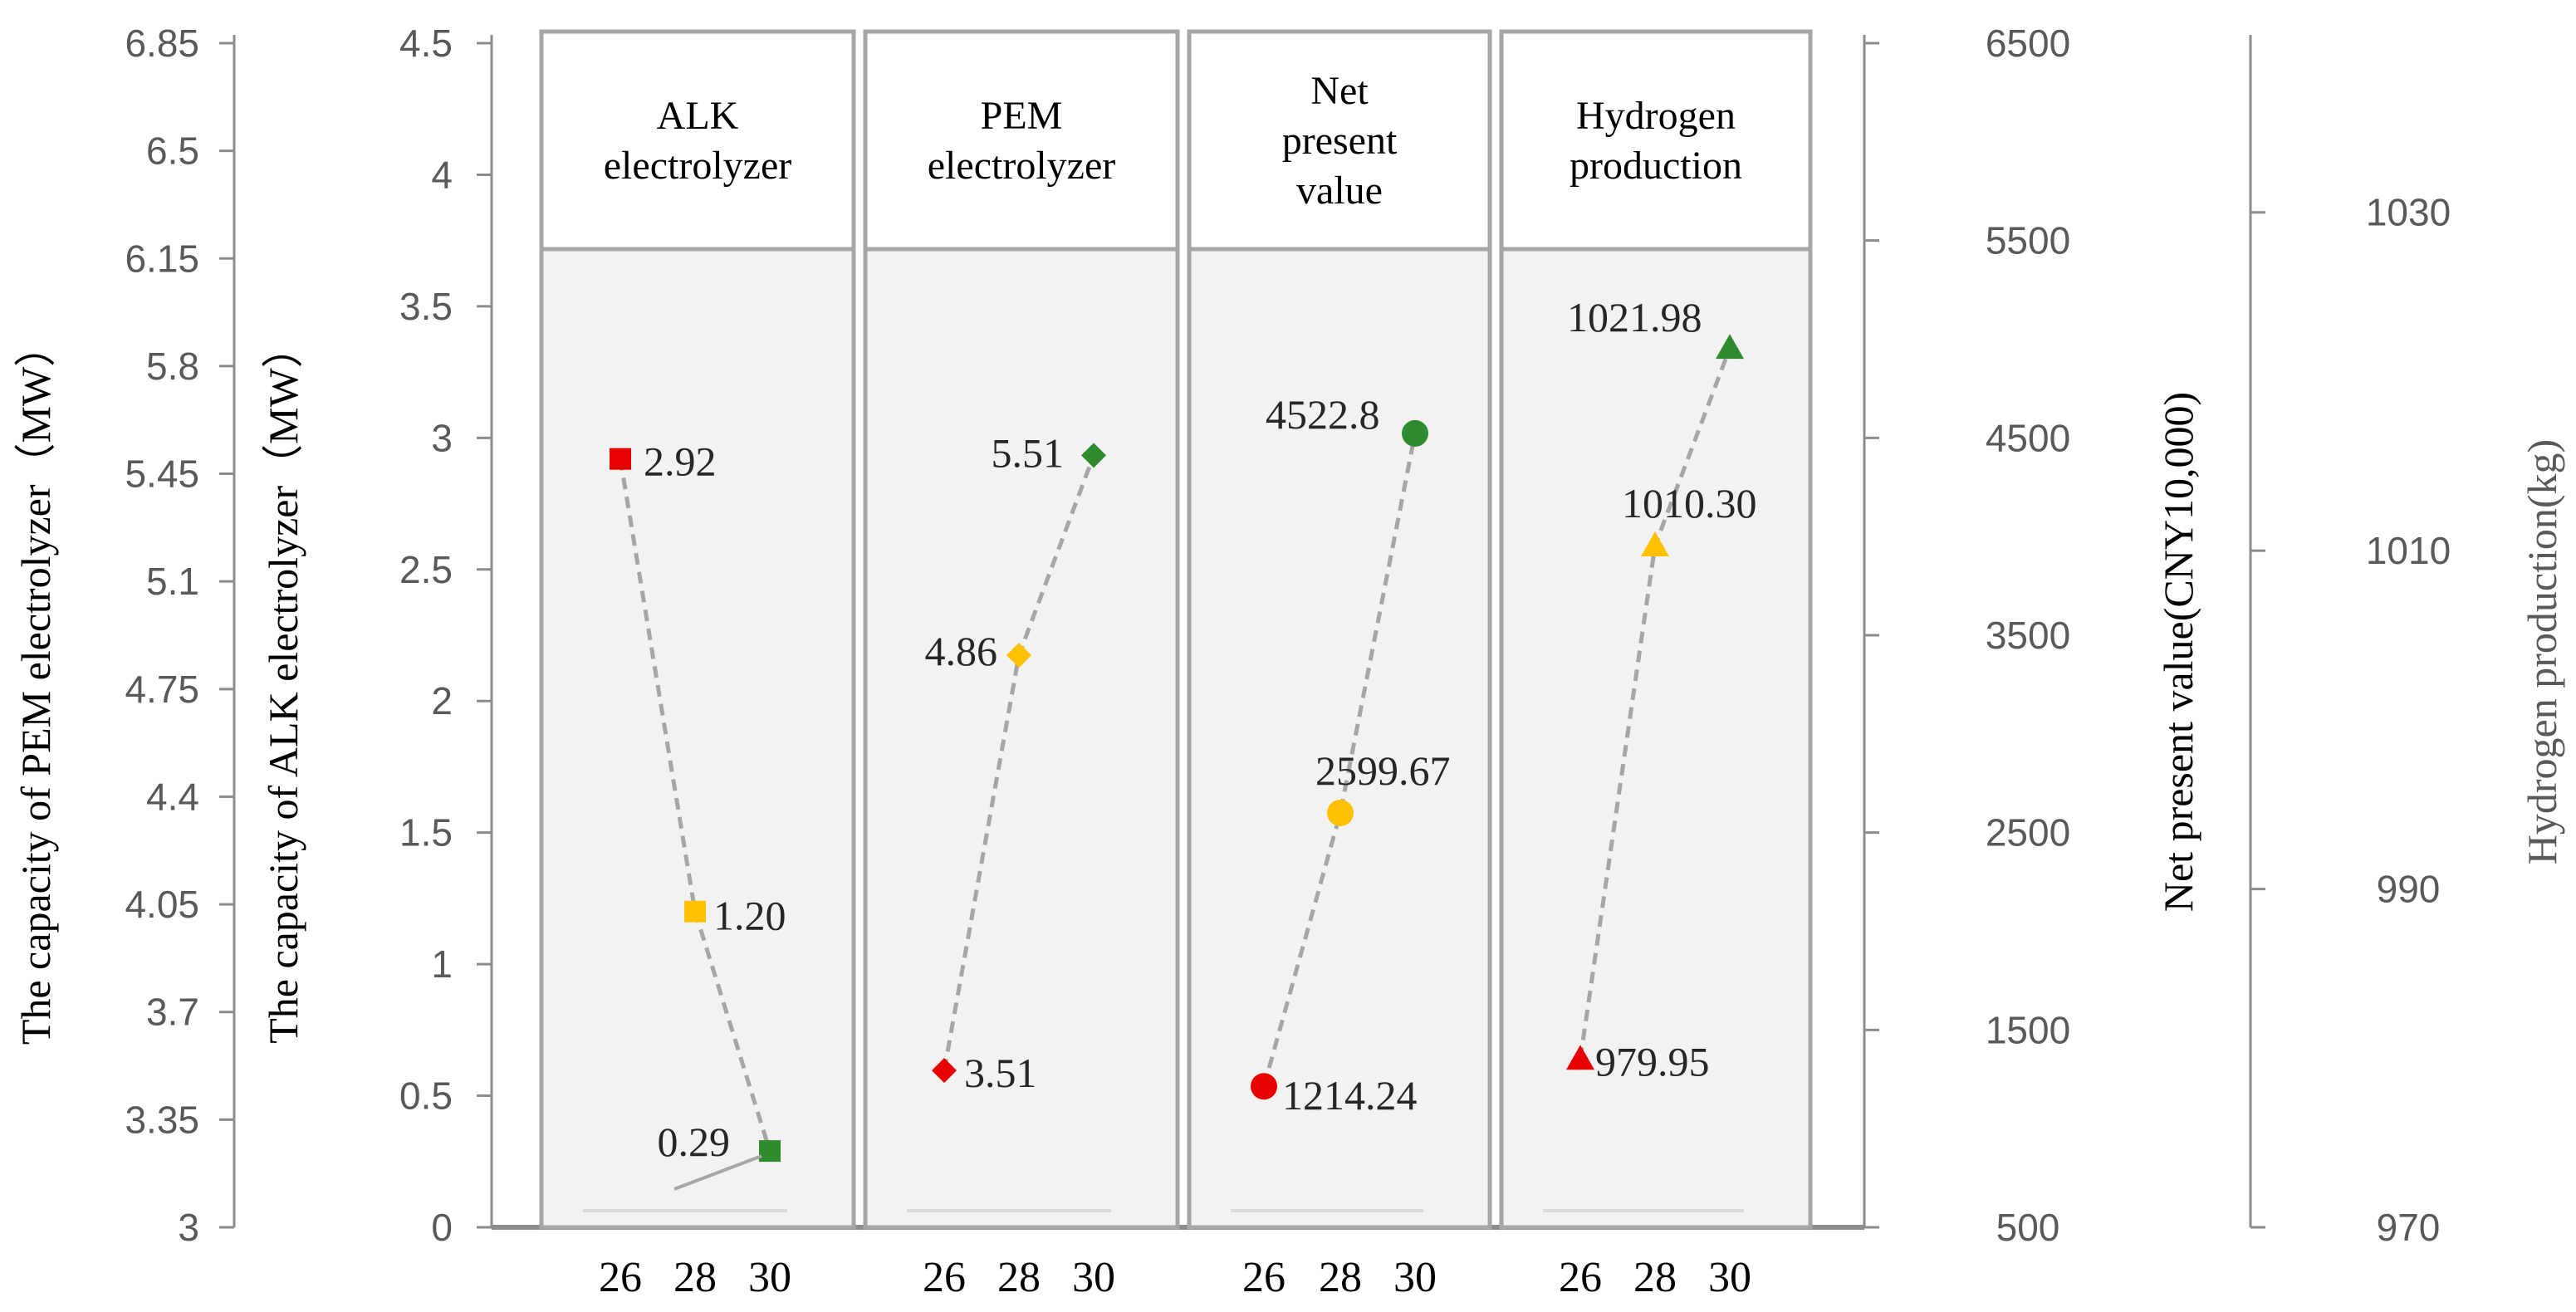 The width and height of the screenshot is (2576, 1312). Describe the element at coordinates (750, 916) in the screenshot. I see `data-label: 1.20` at that location.